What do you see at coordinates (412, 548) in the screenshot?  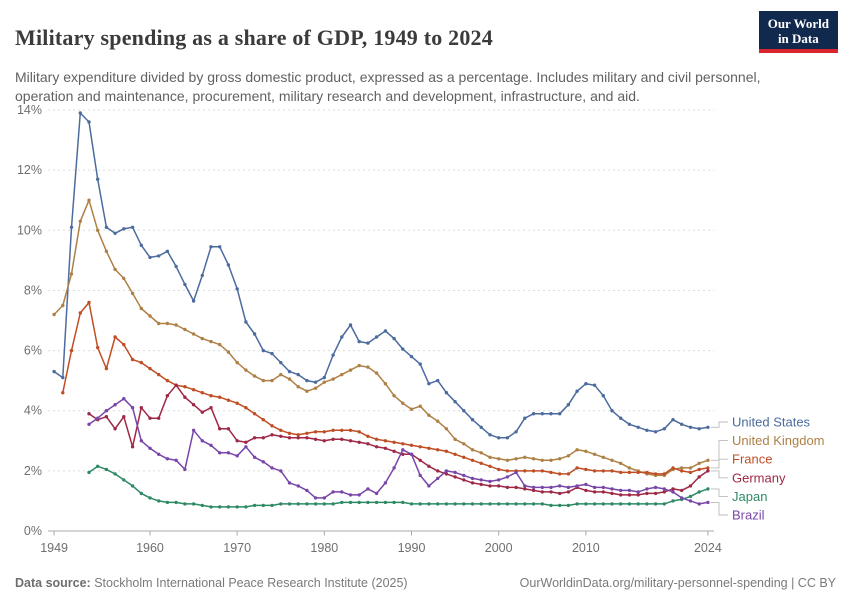 I see `x-axis-label: 1990` at bounding box center [412, 548].